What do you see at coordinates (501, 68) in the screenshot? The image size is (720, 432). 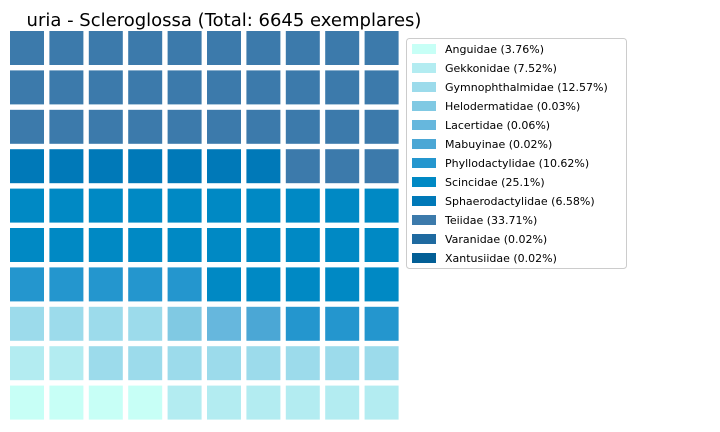 I see `legend-label: Gekkonidae (7.52%)` at bounding box center [501, 68].